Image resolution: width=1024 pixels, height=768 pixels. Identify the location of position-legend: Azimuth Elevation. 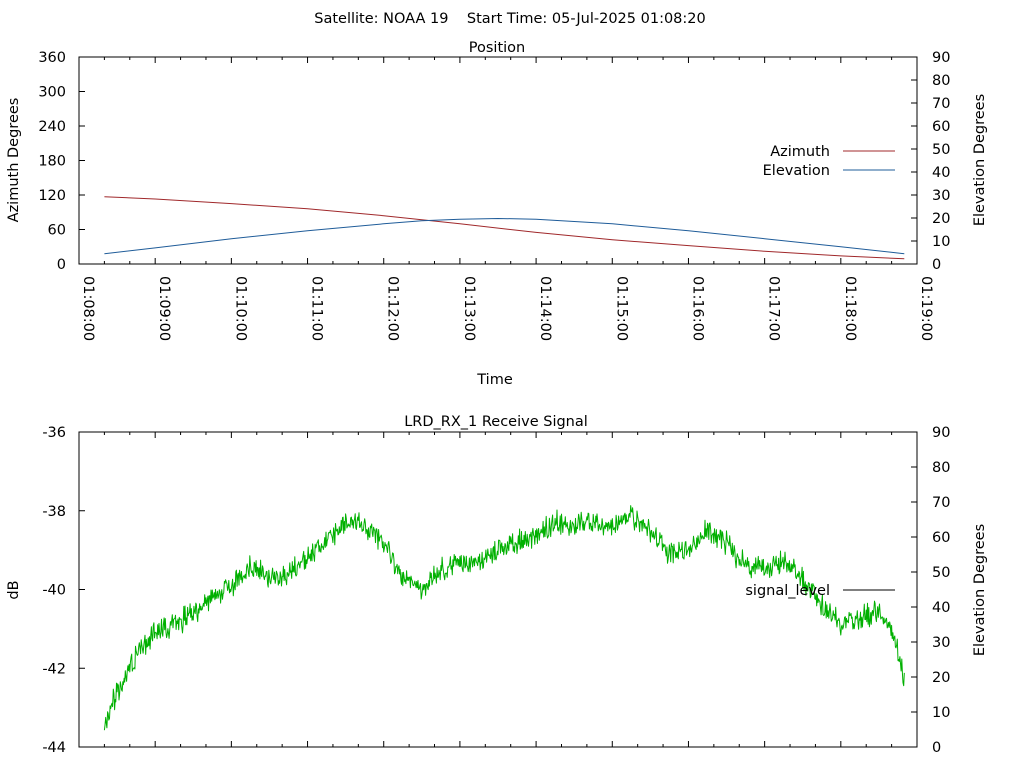
(829, 161).